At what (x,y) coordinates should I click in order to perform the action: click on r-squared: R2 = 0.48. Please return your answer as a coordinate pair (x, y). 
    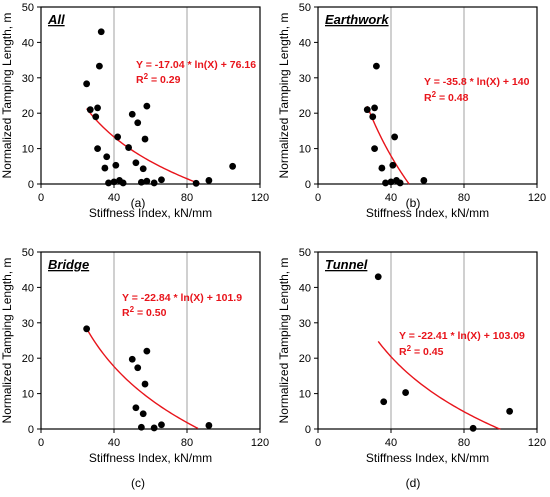
    Looking at the image, I should click on (446, 97).